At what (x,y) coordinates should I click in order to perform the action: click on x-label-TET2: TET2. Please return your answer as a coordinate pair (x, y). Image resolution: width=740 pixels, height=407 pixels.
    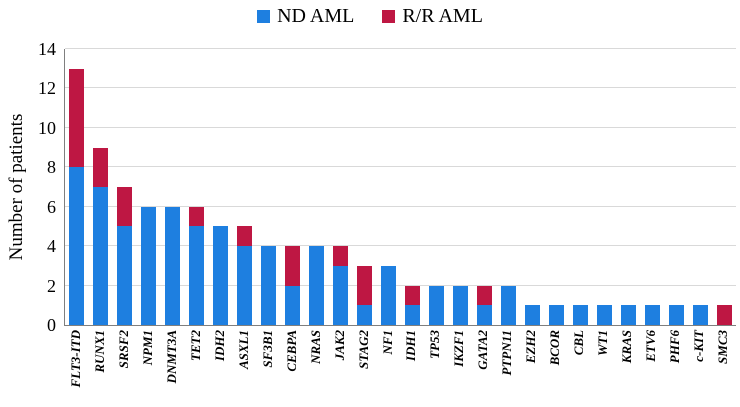
    Looking at the image, I should click on (195, 346).